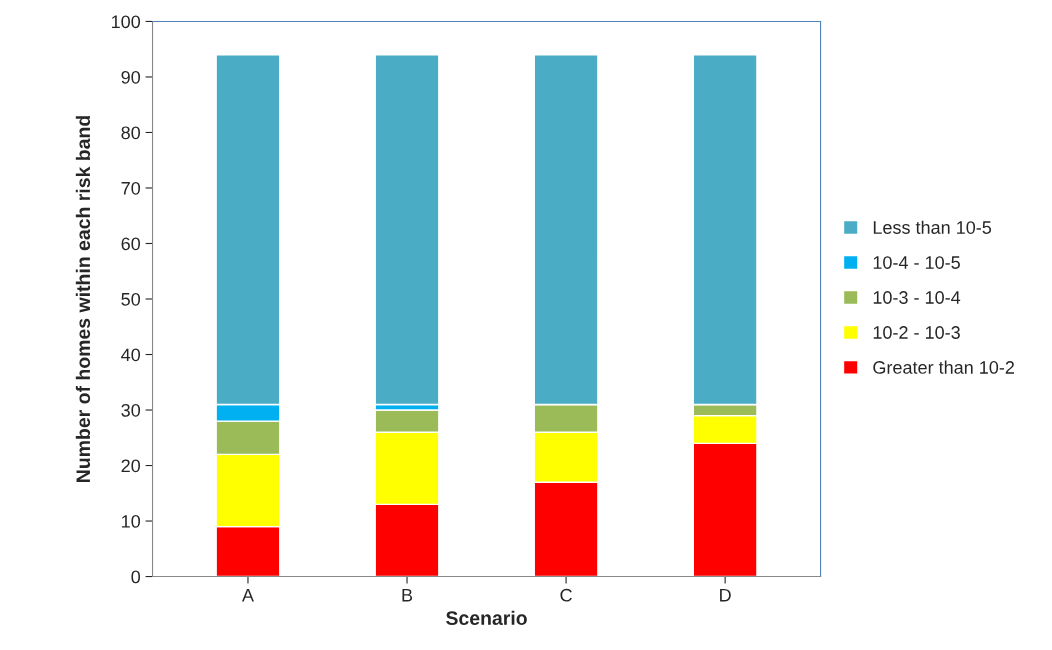 This screenshot has width=1052, height=650. Describe the element at coordinates (131, 77) in the screenshot. I see `y-tick-label: 90` at that location.